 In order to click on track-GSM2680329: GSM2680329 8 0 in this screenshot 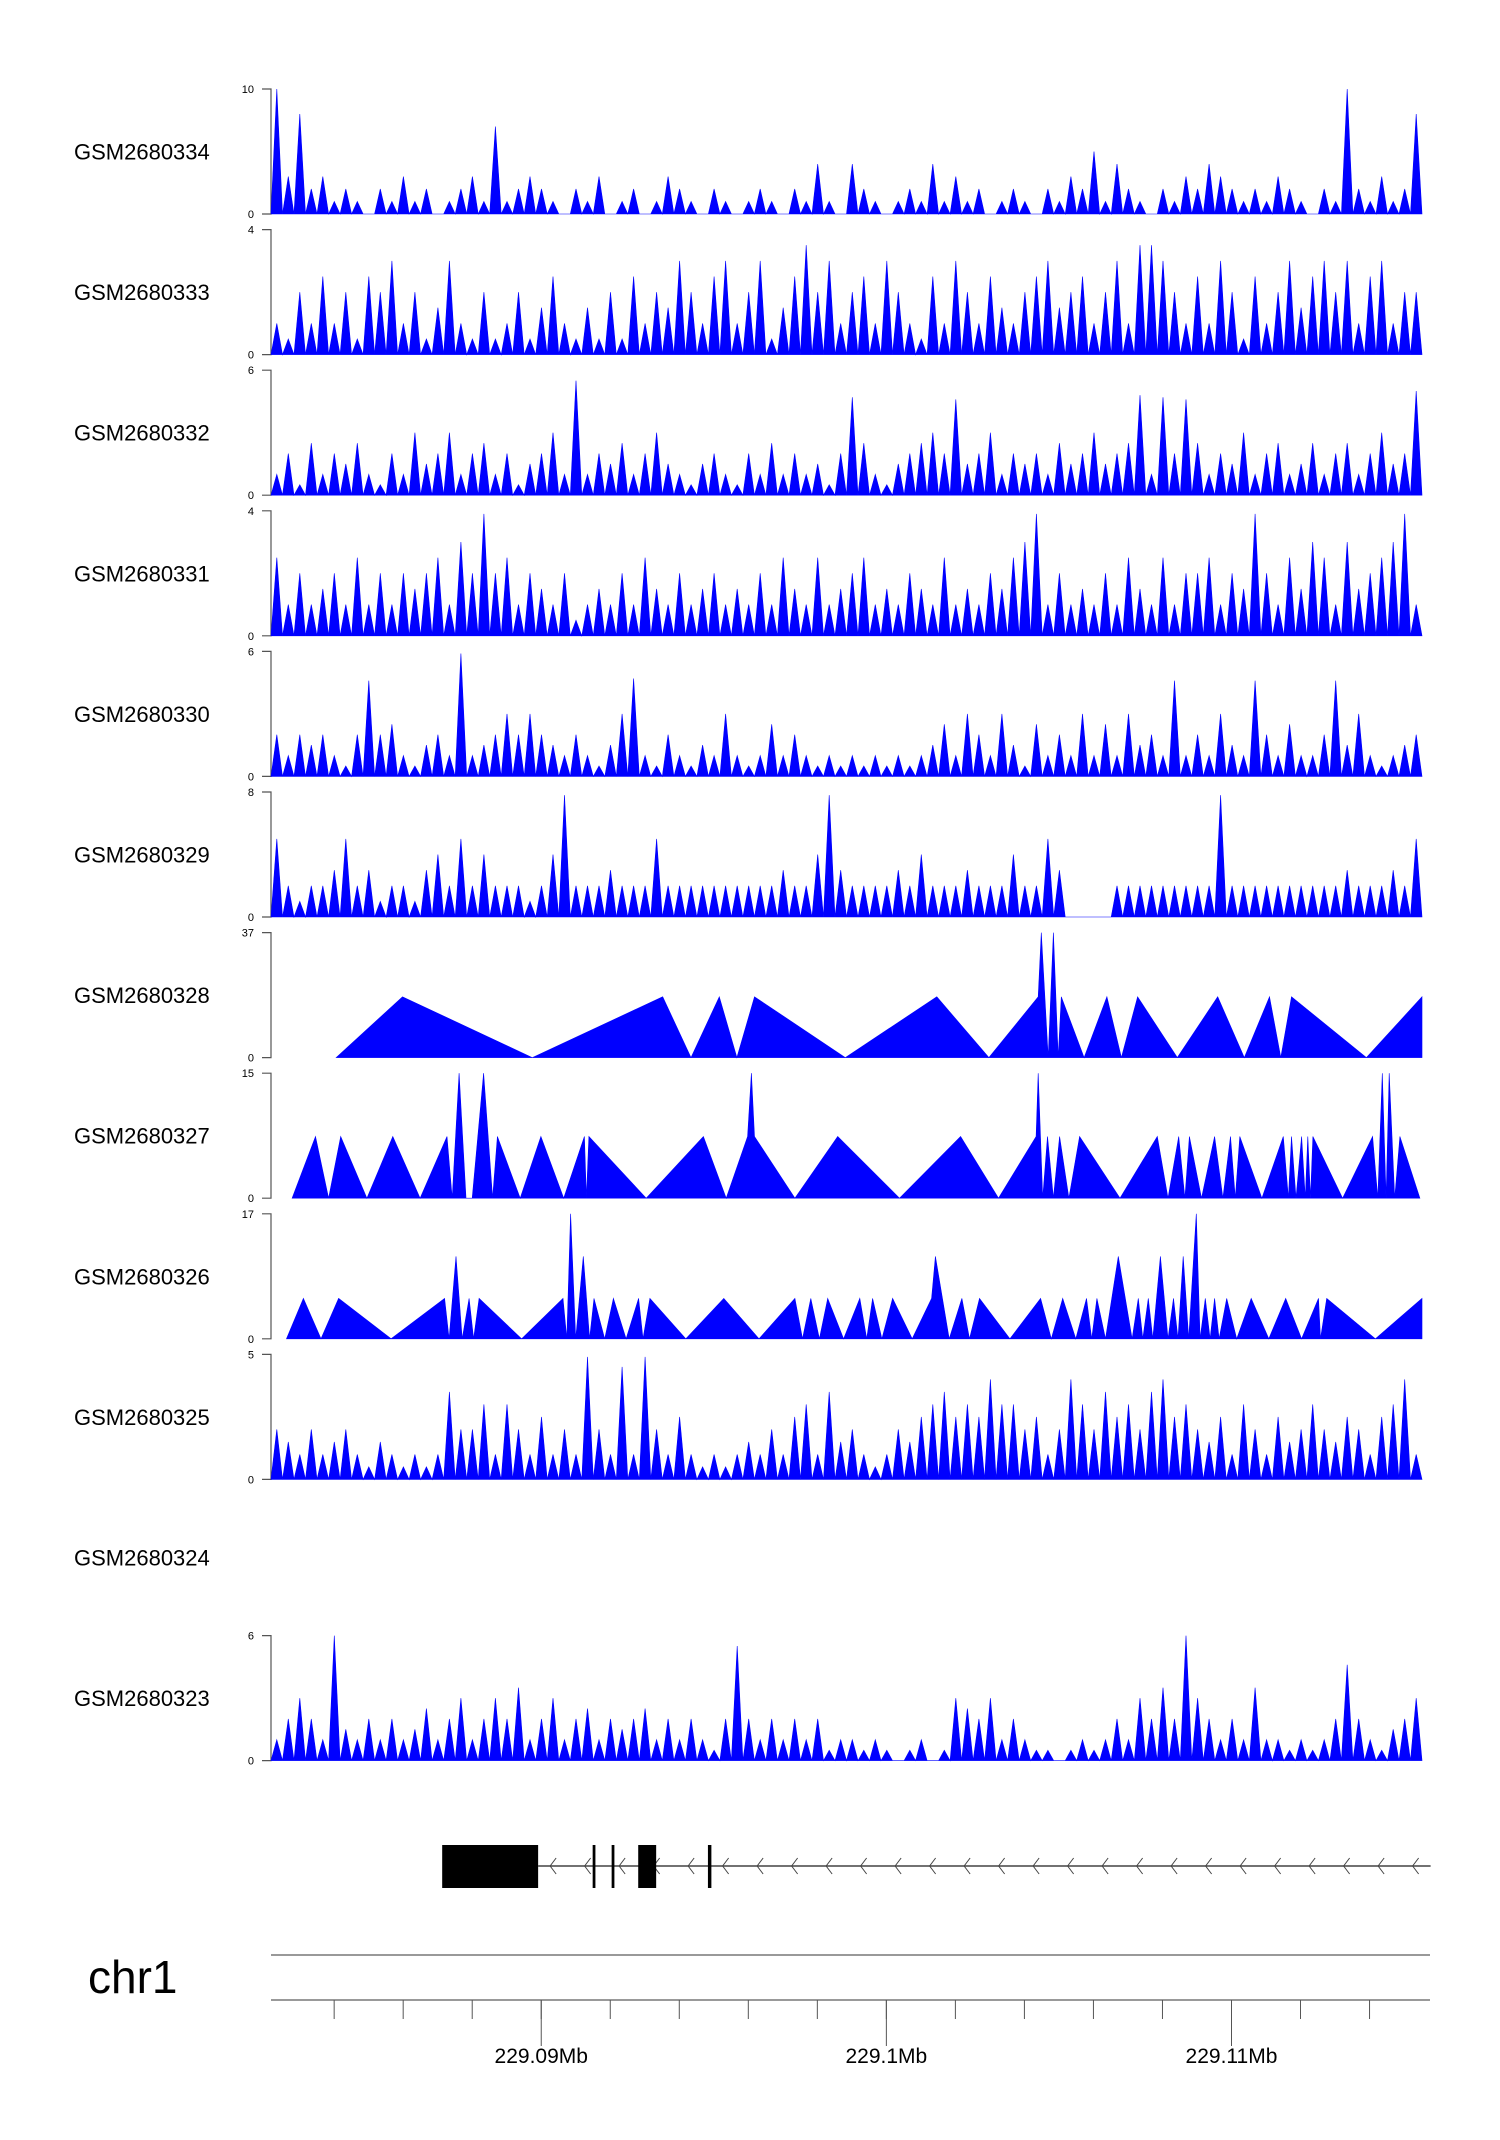, I will do `click(748, 855)`.